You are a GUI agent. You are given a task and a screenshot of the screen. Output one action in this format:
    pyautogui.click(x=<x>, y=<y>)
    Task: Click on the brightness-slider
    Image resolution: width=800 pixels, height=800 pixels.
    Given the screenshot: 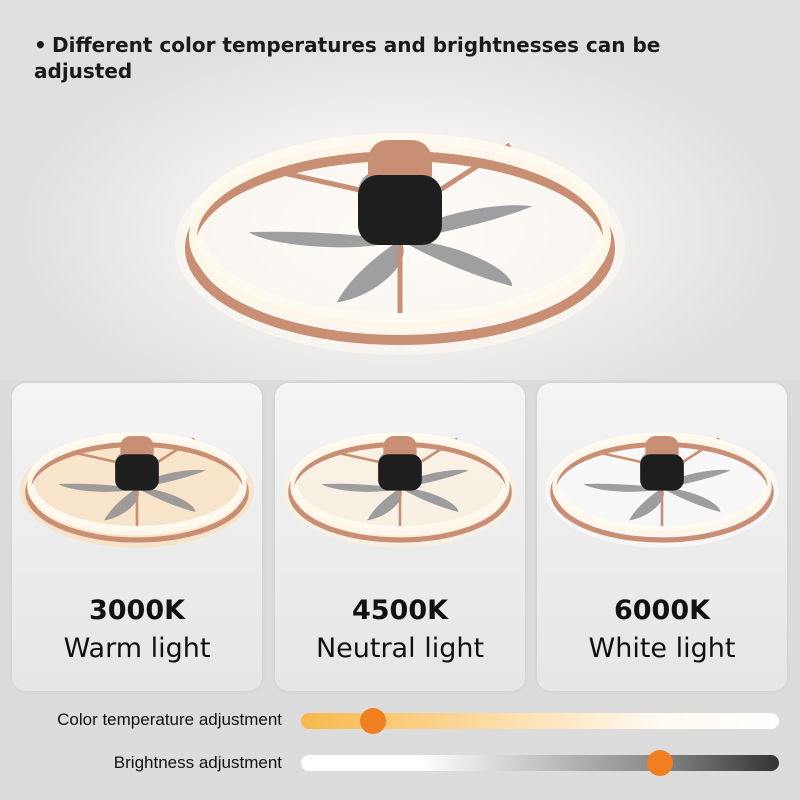 What is the action you would take?
    pyautogui.click(x=540, y=763)
    